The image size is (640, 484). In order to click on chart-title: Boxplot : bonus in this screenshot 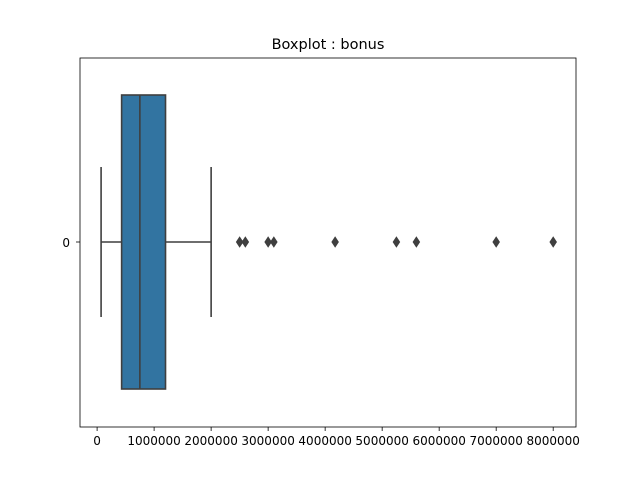, I will do `click(328, 45)`.